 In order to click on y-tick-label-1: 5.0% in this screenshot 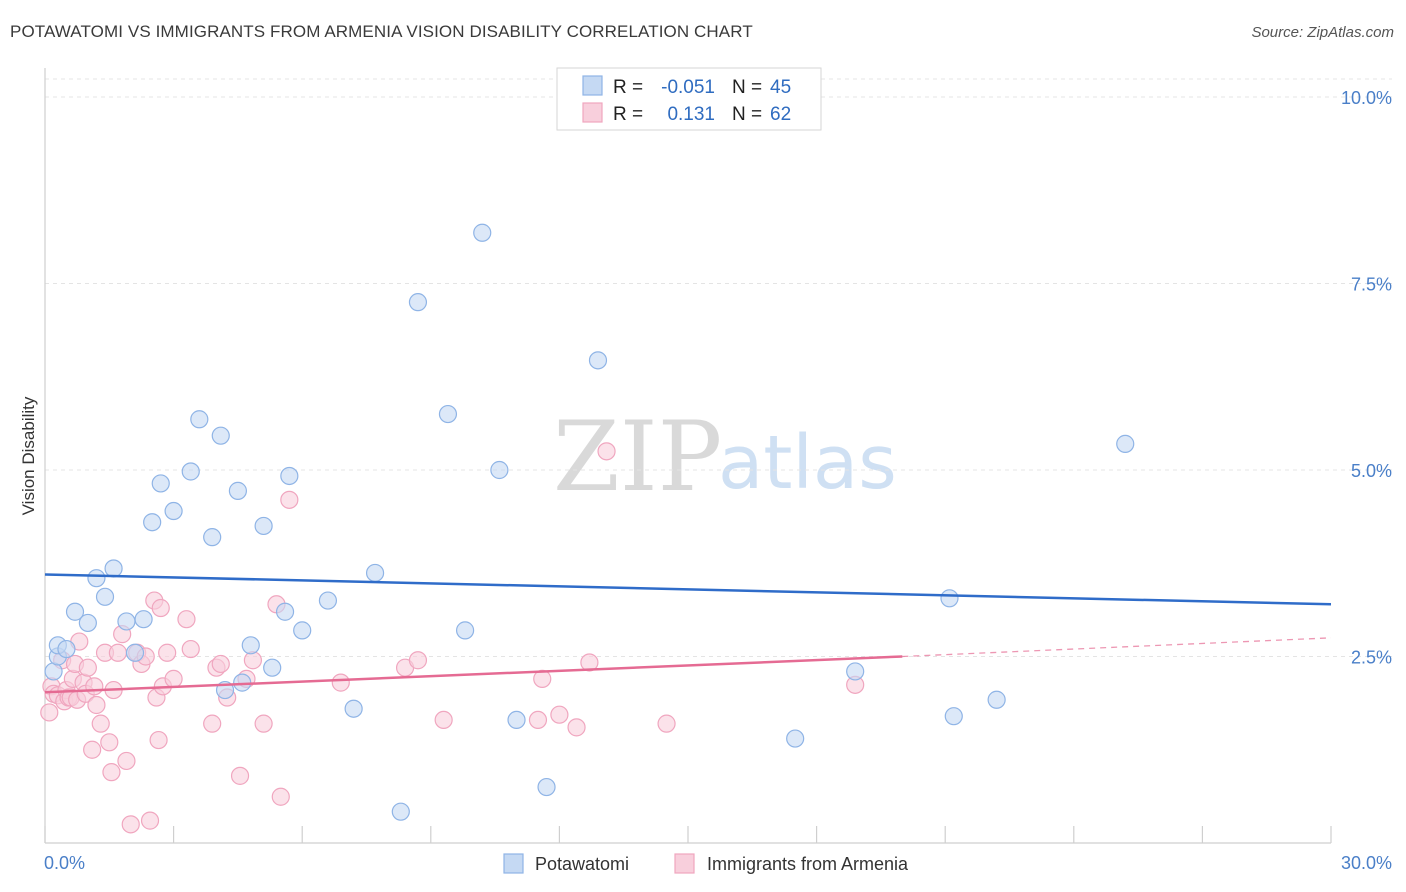, I will do `click(1371, 471)`.